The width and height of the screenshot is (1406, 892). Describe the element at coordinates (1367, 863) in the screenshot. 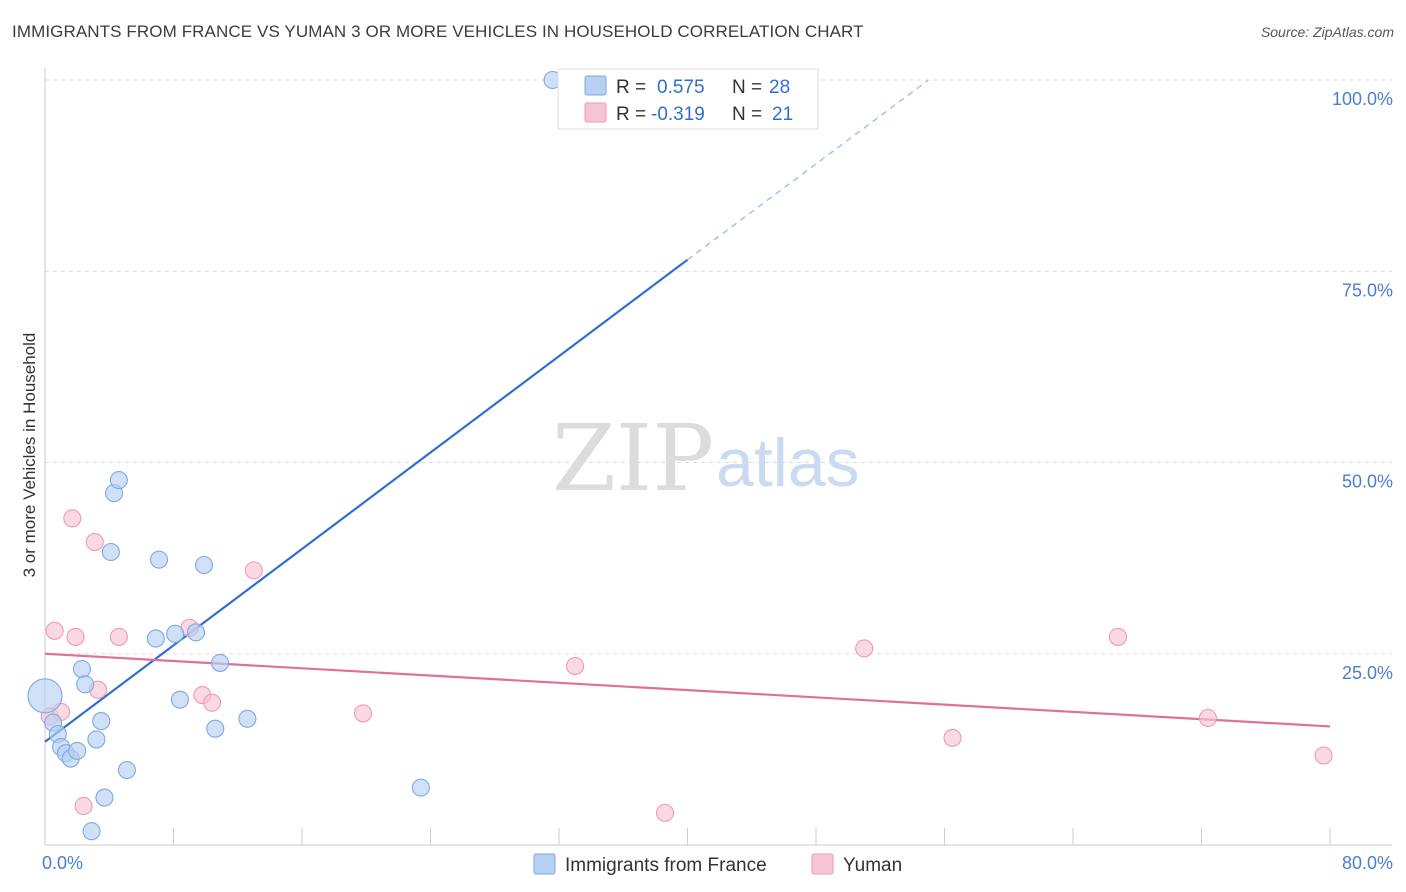

I see `x-tick-label-max: 80.0%` at that location.